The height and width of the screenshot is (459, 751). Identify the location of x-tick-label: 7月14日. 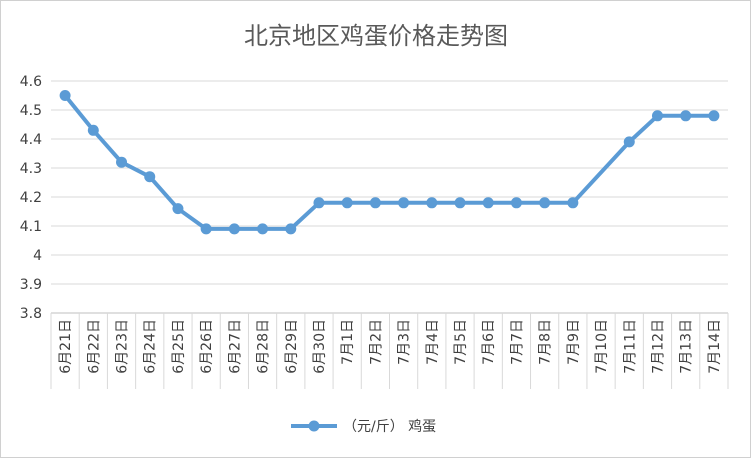
(715, 346).